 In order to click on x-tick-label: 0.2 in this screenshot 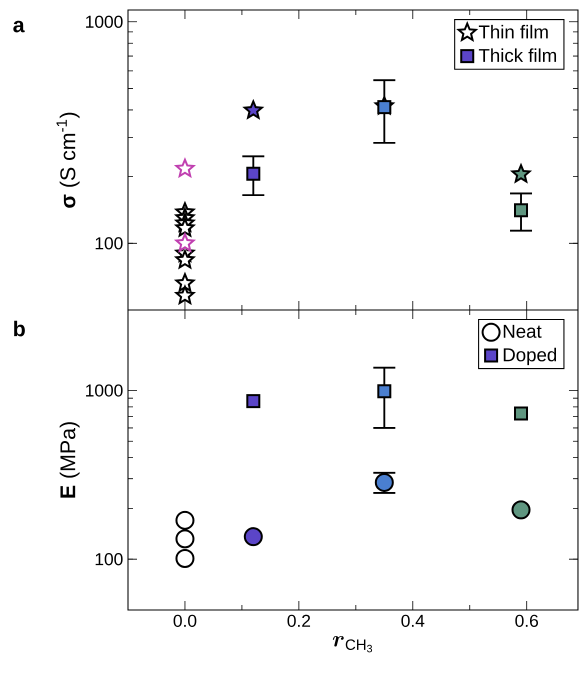, I will do `click(298, 620)`.